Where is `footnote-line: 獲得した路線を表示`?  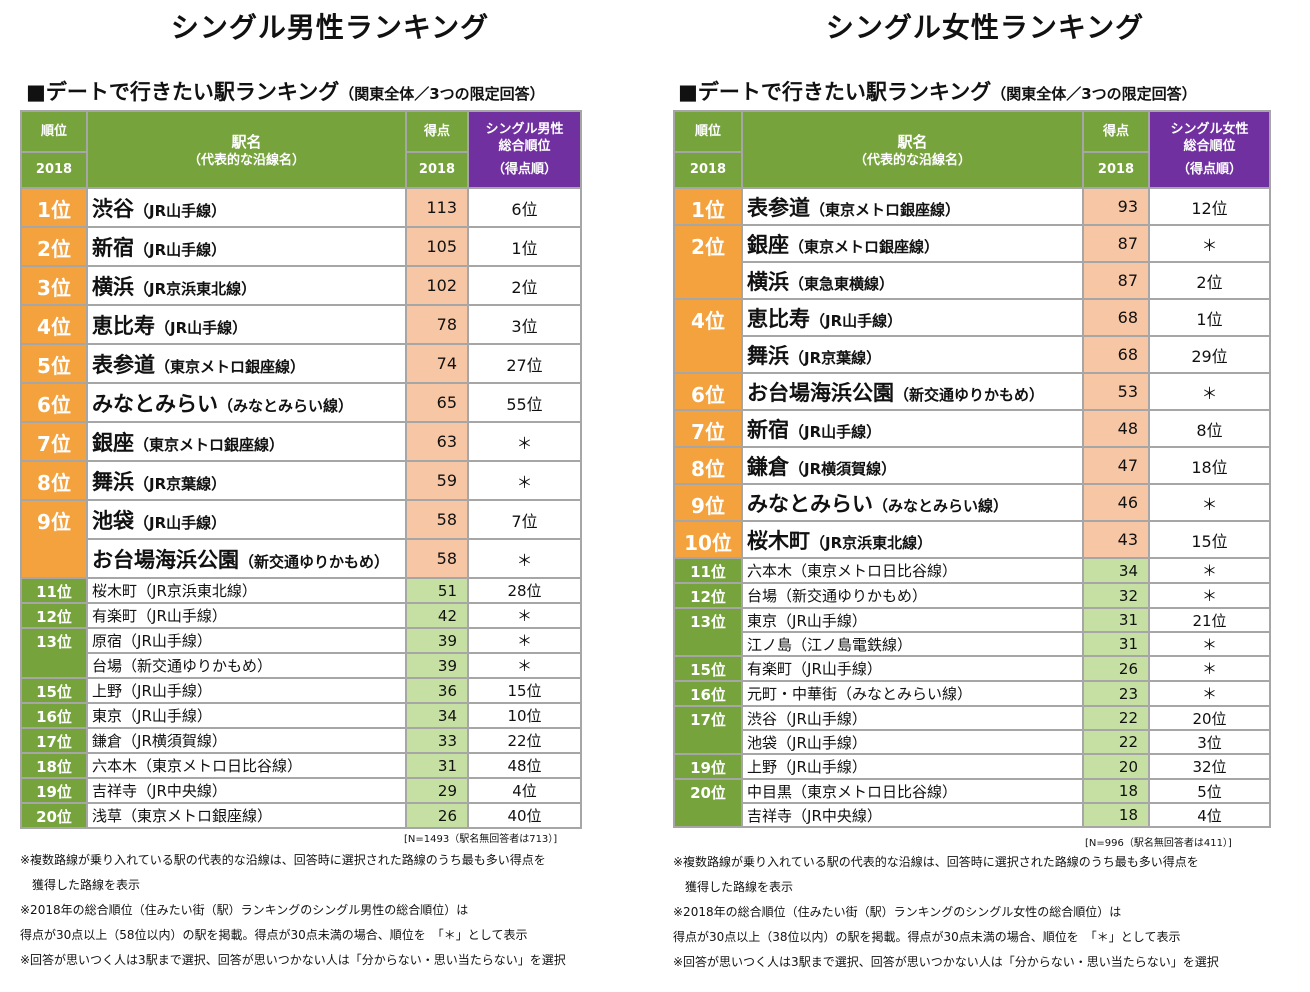 footnote-line: 獲得した路線を表示 is located at coordinates (733, 887).